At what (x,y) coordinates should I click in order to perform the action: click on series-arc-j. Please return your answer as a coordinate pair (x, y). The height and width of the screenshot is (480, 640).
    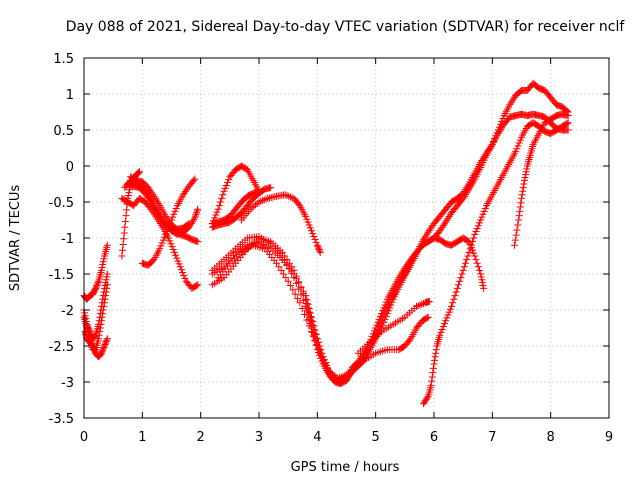
    Looking at the image, I should click on (168, 222).